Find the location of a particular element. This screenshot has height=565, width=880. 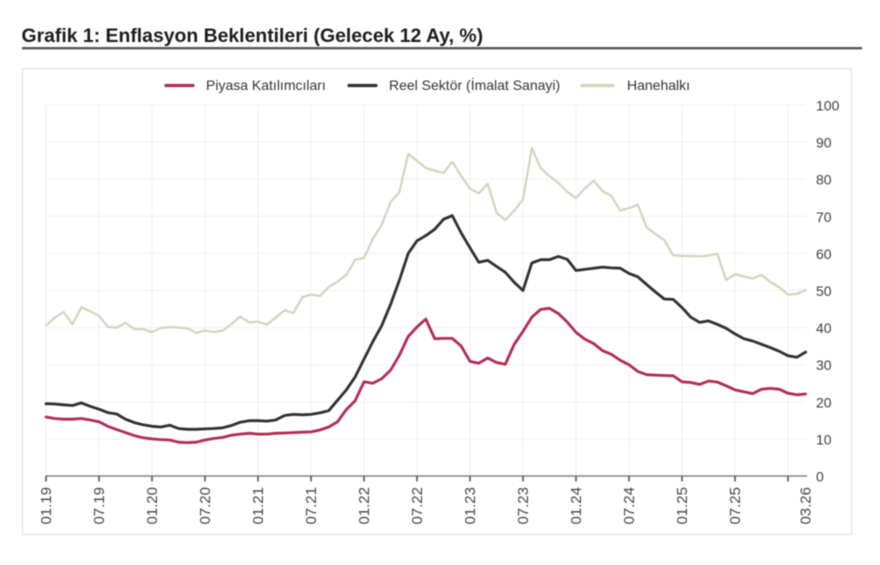

svg-text: 01.23 is located at coordinates (470, 506).